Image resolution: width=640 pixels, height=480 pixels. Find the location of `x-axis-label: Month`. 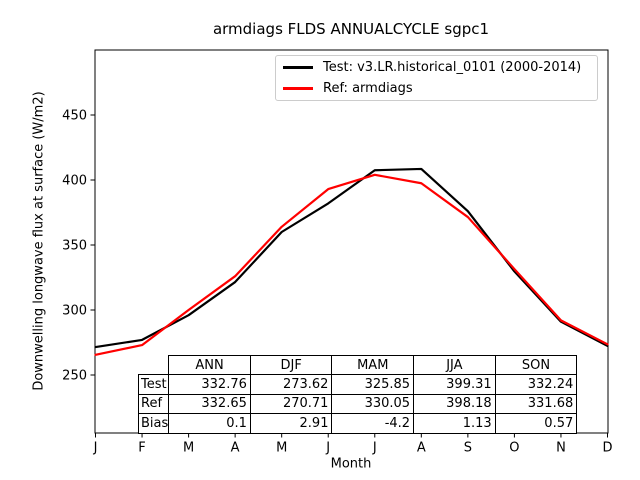

x-axis-label: Month is located at coordinates (351, 464).